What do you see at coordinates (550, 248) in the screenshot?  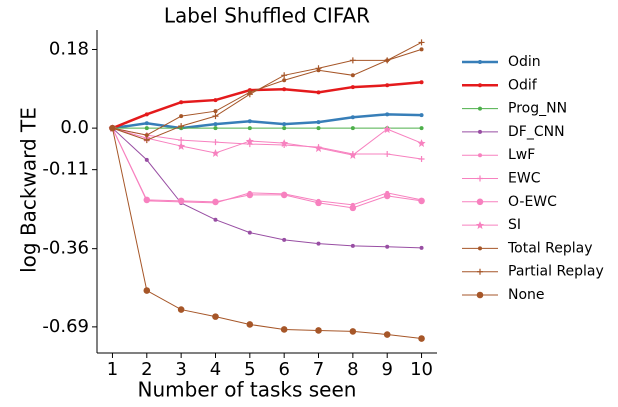 I see `legend-label: Total Replay` at bounding box center [550, 248].